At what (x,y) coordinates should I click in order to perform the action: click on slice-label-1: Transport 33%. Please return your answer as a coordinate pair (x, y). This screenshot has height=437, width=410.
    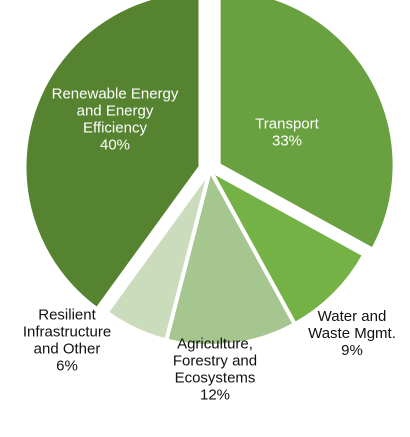
    Looking at the image, I should click on (287, 133).